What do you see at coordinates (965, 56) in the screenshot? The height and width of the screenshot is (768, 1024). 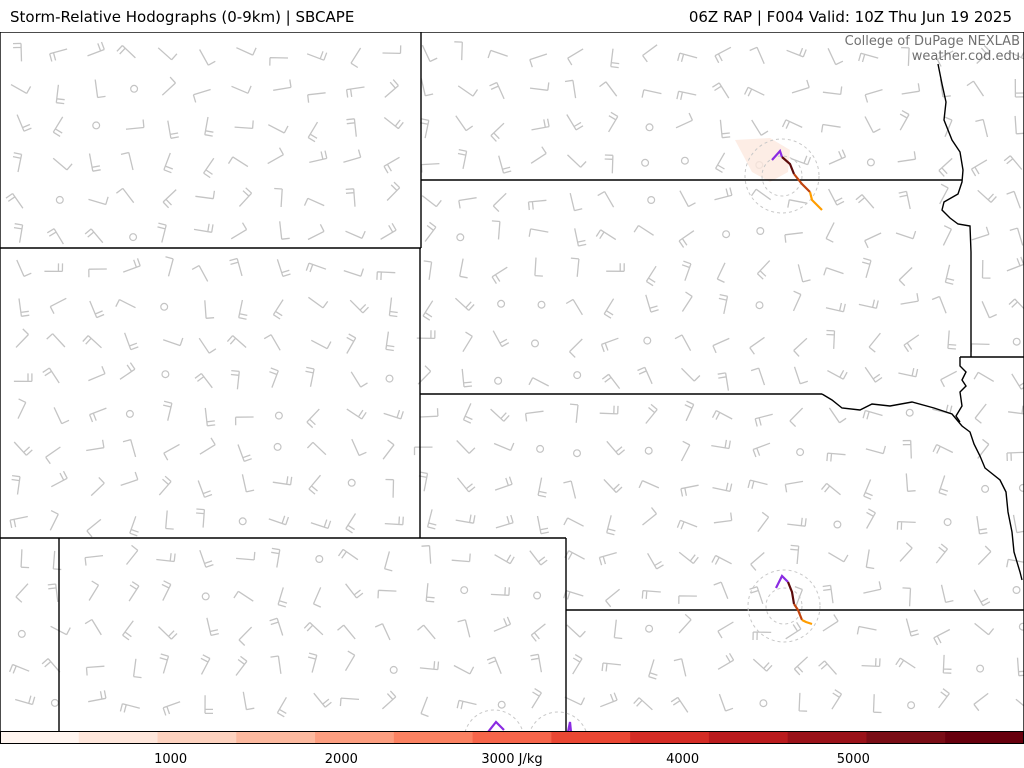 I see `credit-line-2: weather.cod.edu` at bounding box center [965, 56].